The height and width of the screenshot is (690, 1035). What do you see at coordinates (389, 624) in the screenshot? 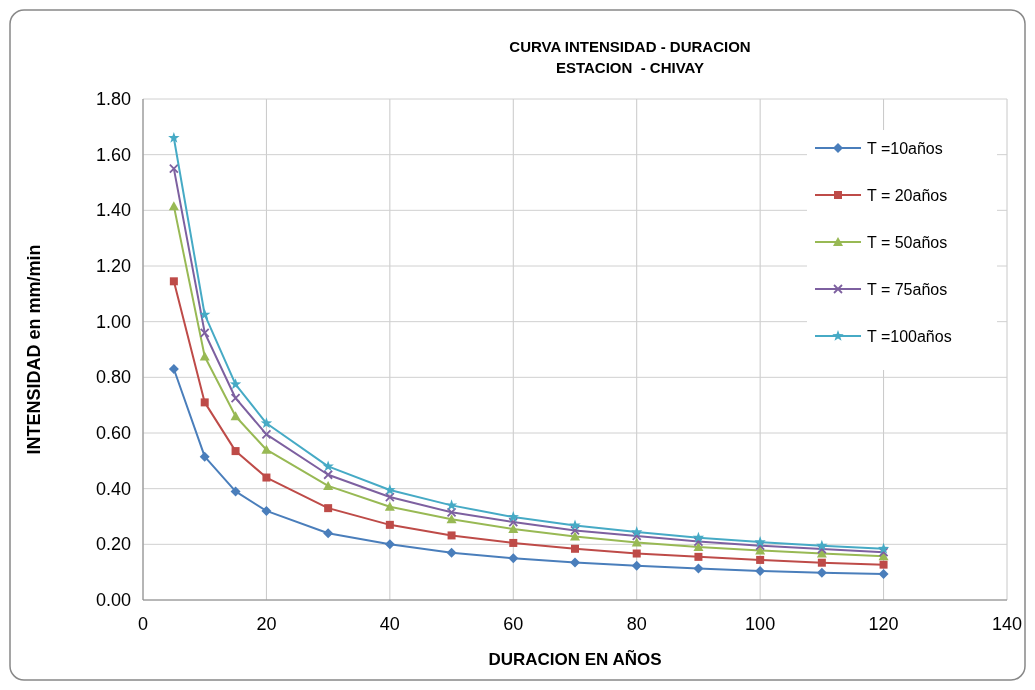
I see `x-tick-label: 40` at bounding box center [389, 624].